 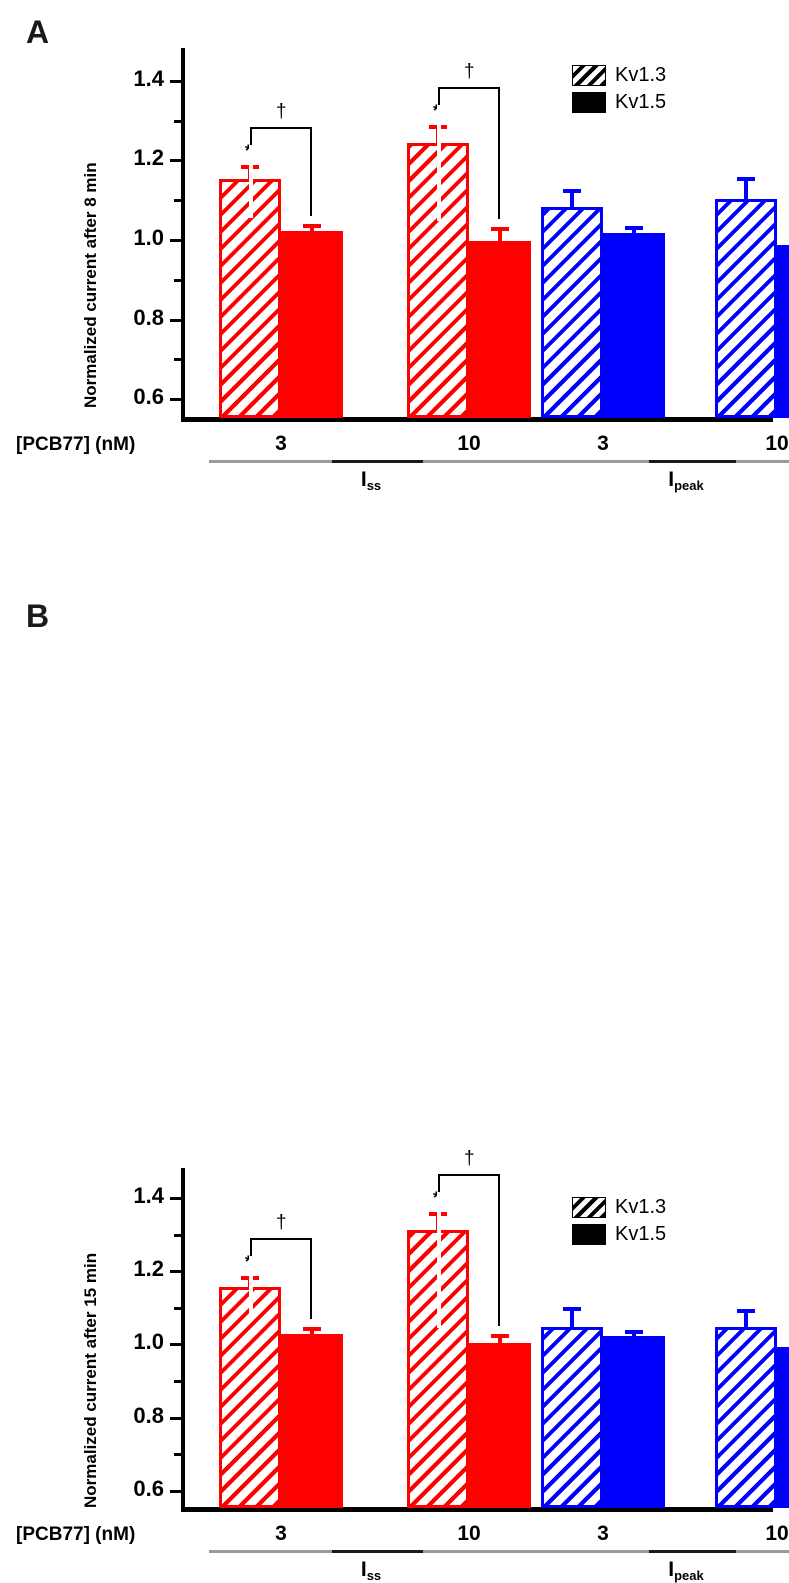 What do you see at coordinates (686, 1570) in the screenshot?
I see `group-label-Ipeak: Ipeak` at bounding box center [686, 1570].